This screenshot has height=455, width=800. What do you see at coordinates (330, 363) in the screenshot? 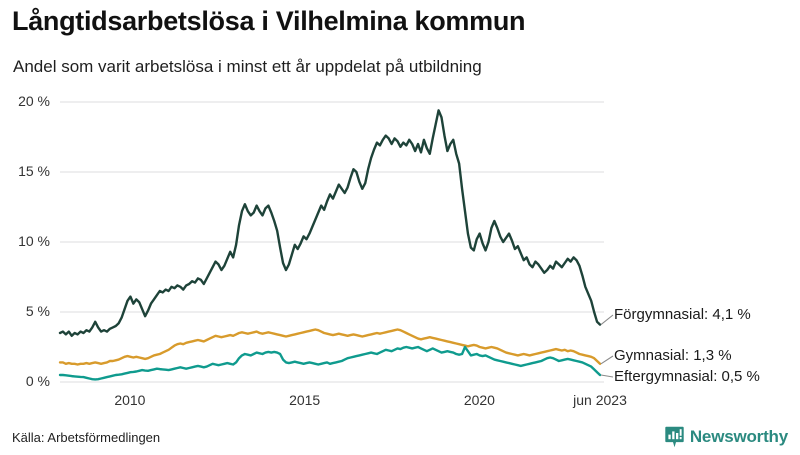
I see `series-line-eftergymnasial` at bounding box center [330, 363].